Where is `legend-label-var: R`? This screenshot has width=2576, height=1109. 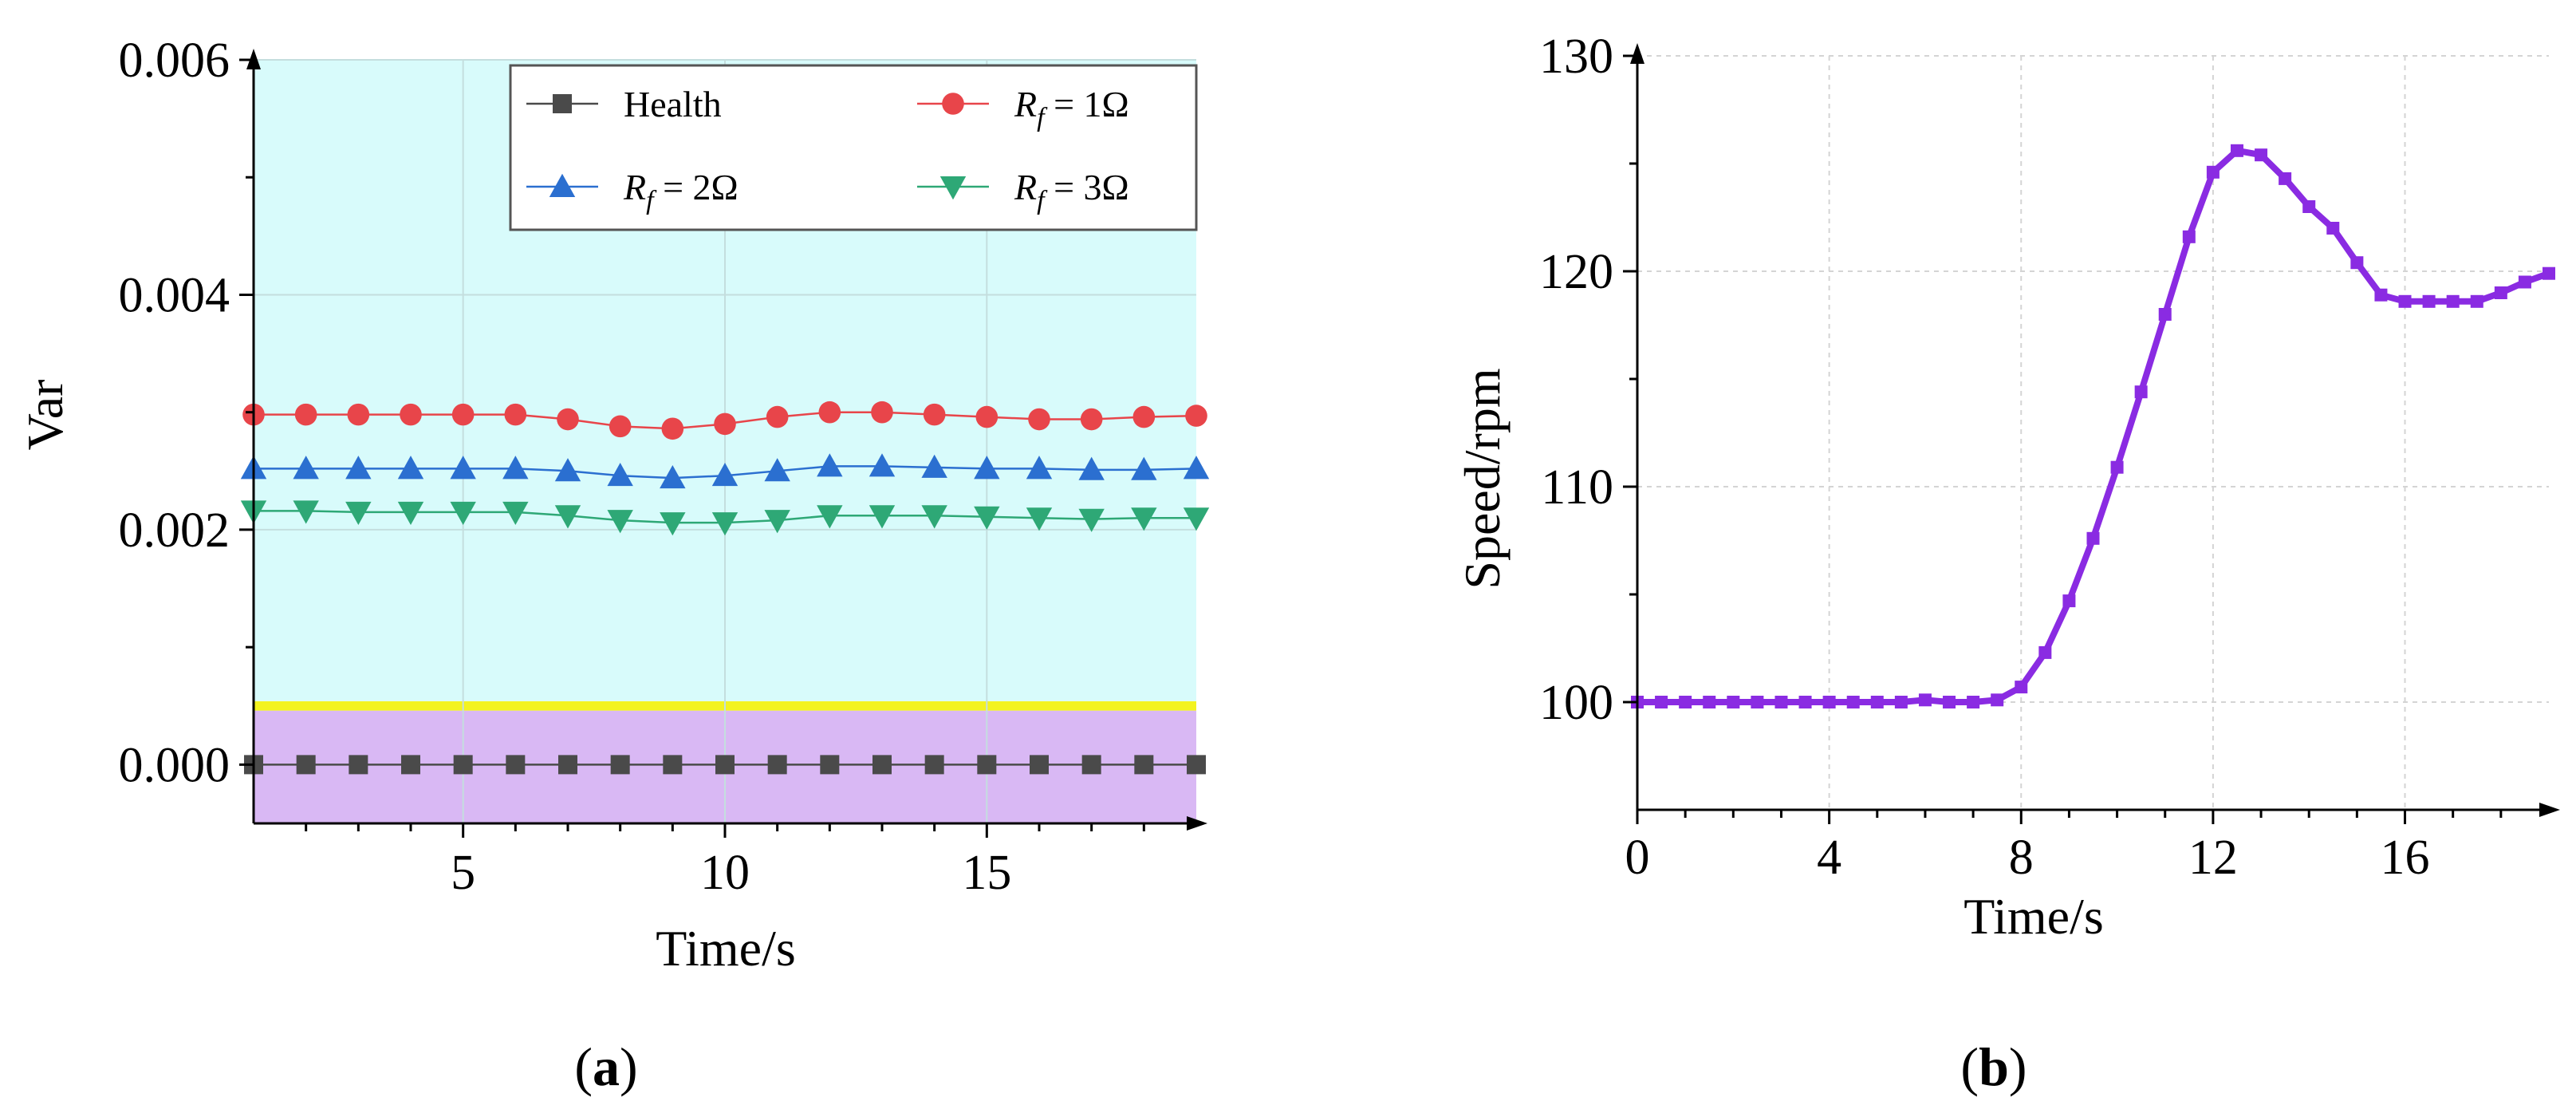 legend-label-var: R is located at coordinates (634, 187).